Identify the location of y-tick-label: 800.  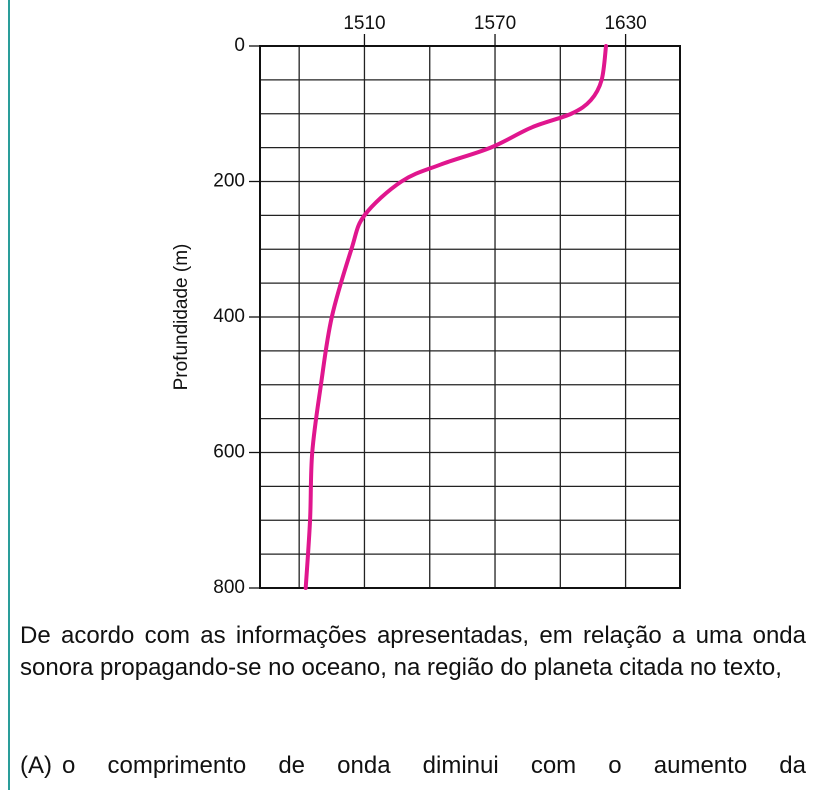
(229, 587).